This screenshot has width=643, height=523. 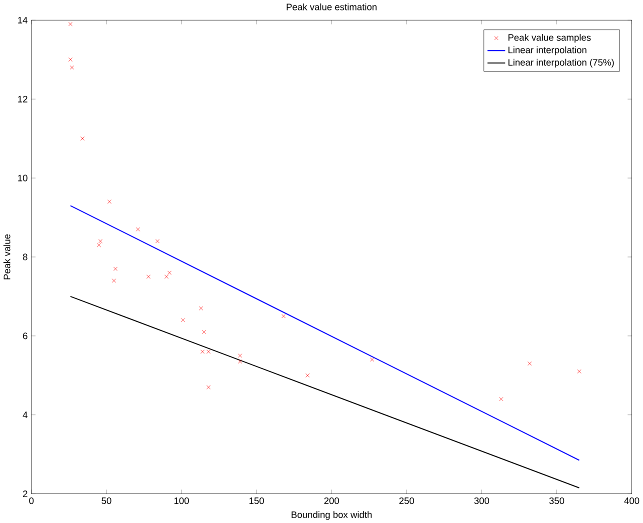 What do you see at coordinates (482, 500) in the screenshot?
I see `x-tick-label: 300` at bounding box center [482, 500].